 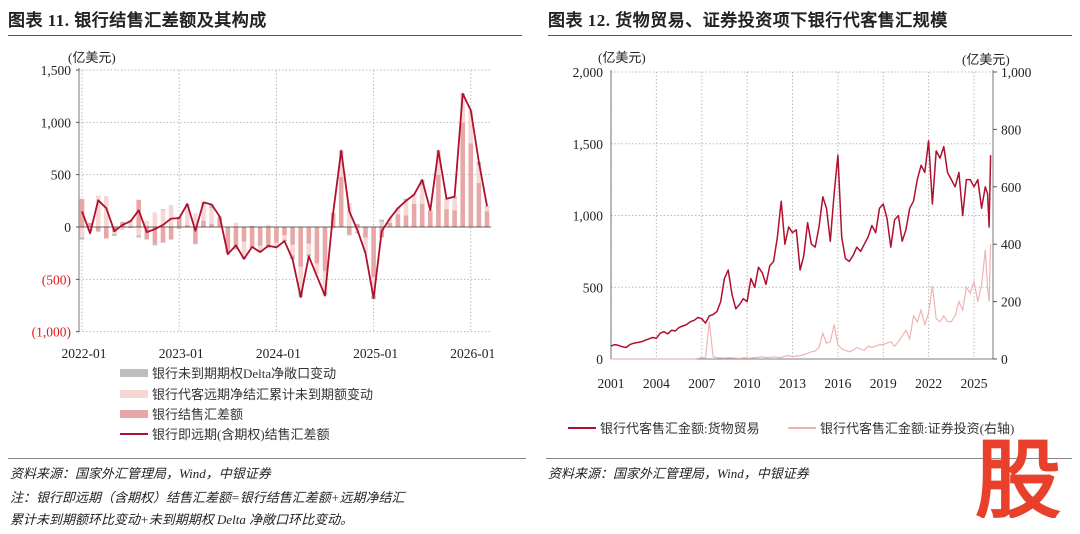 I want to click on right-series-goods, so click(x=801, y=244).